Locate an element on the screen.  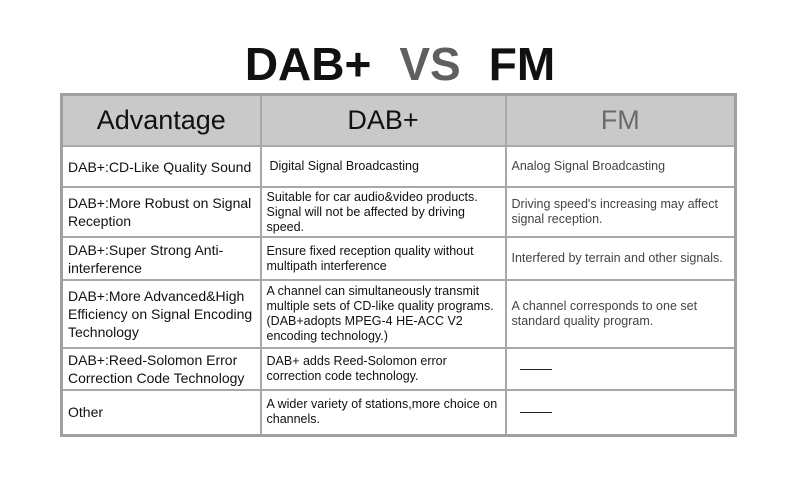
header-advantage: Advantage is located at coordinates (161, 120).